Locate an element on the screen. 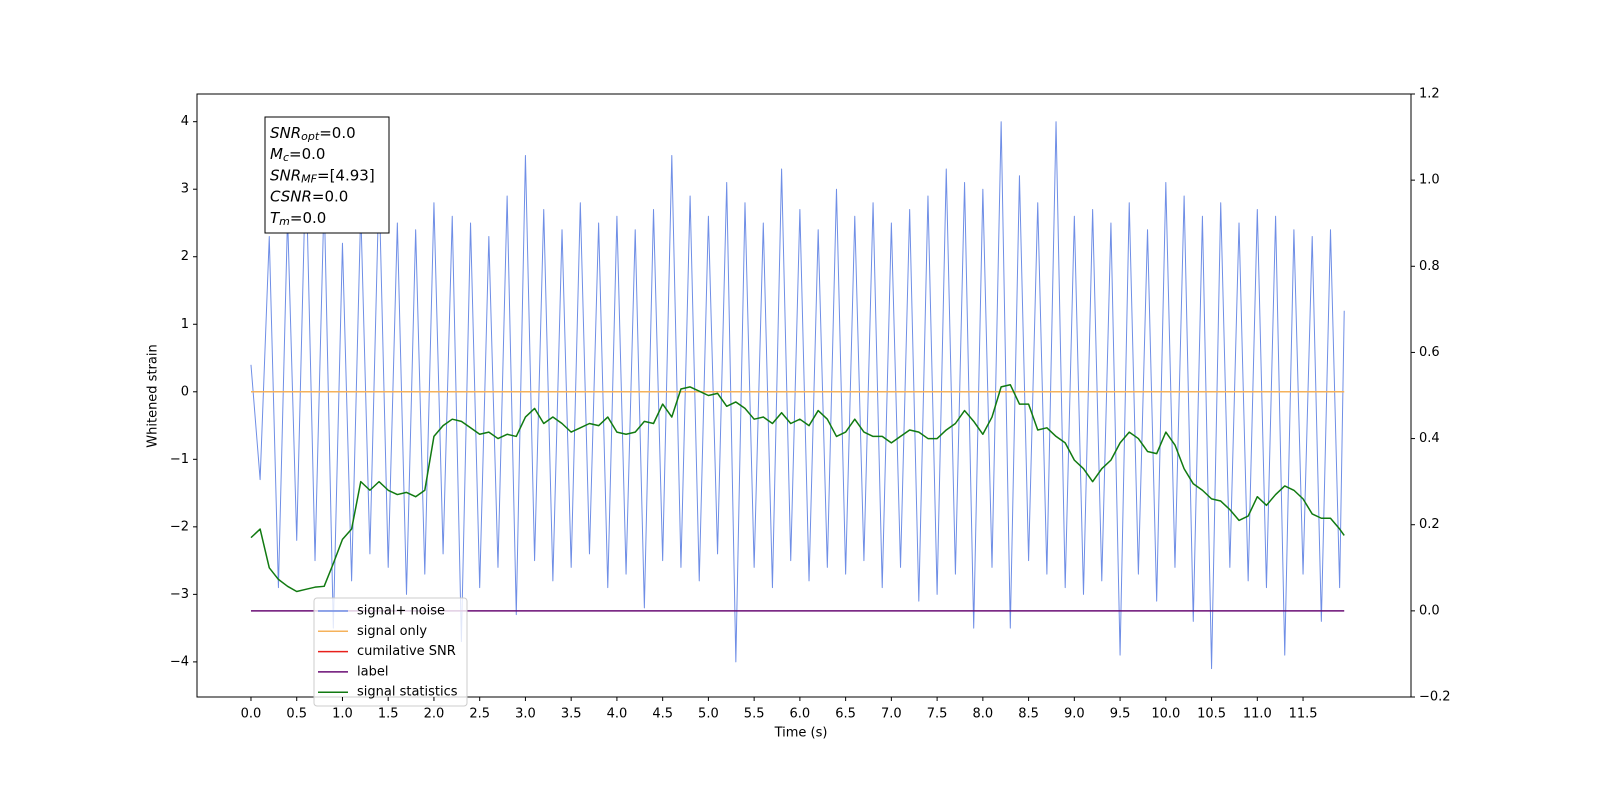  y2-tick-label: 0.6 is located at coordinates (1429, 352).